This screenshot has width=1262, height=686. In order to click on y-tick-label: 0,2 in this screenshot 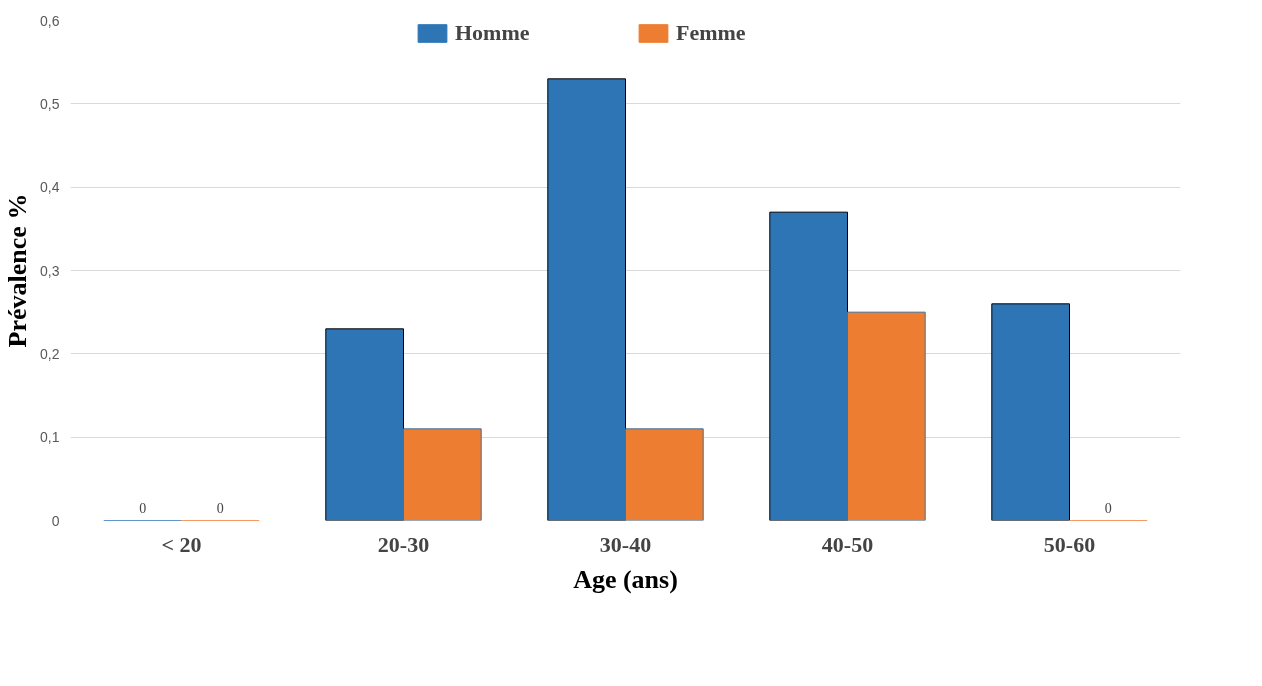, I will do `click(50, 353)`.